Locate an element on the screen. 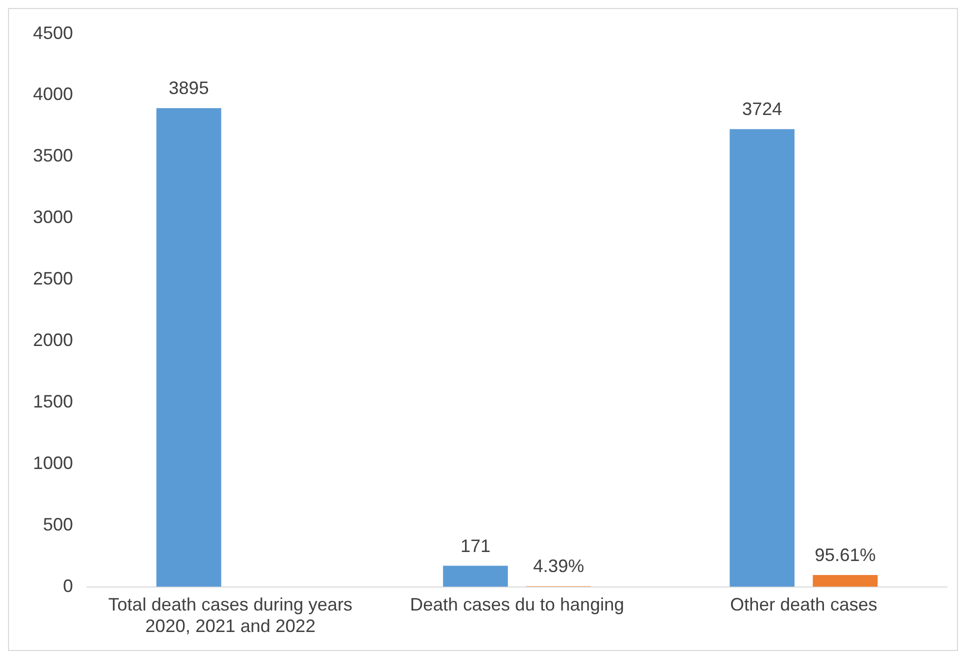 The height and width of the screenshot is (659, 966). y-tick-label: 1500 is located at coordinates (53, 401).